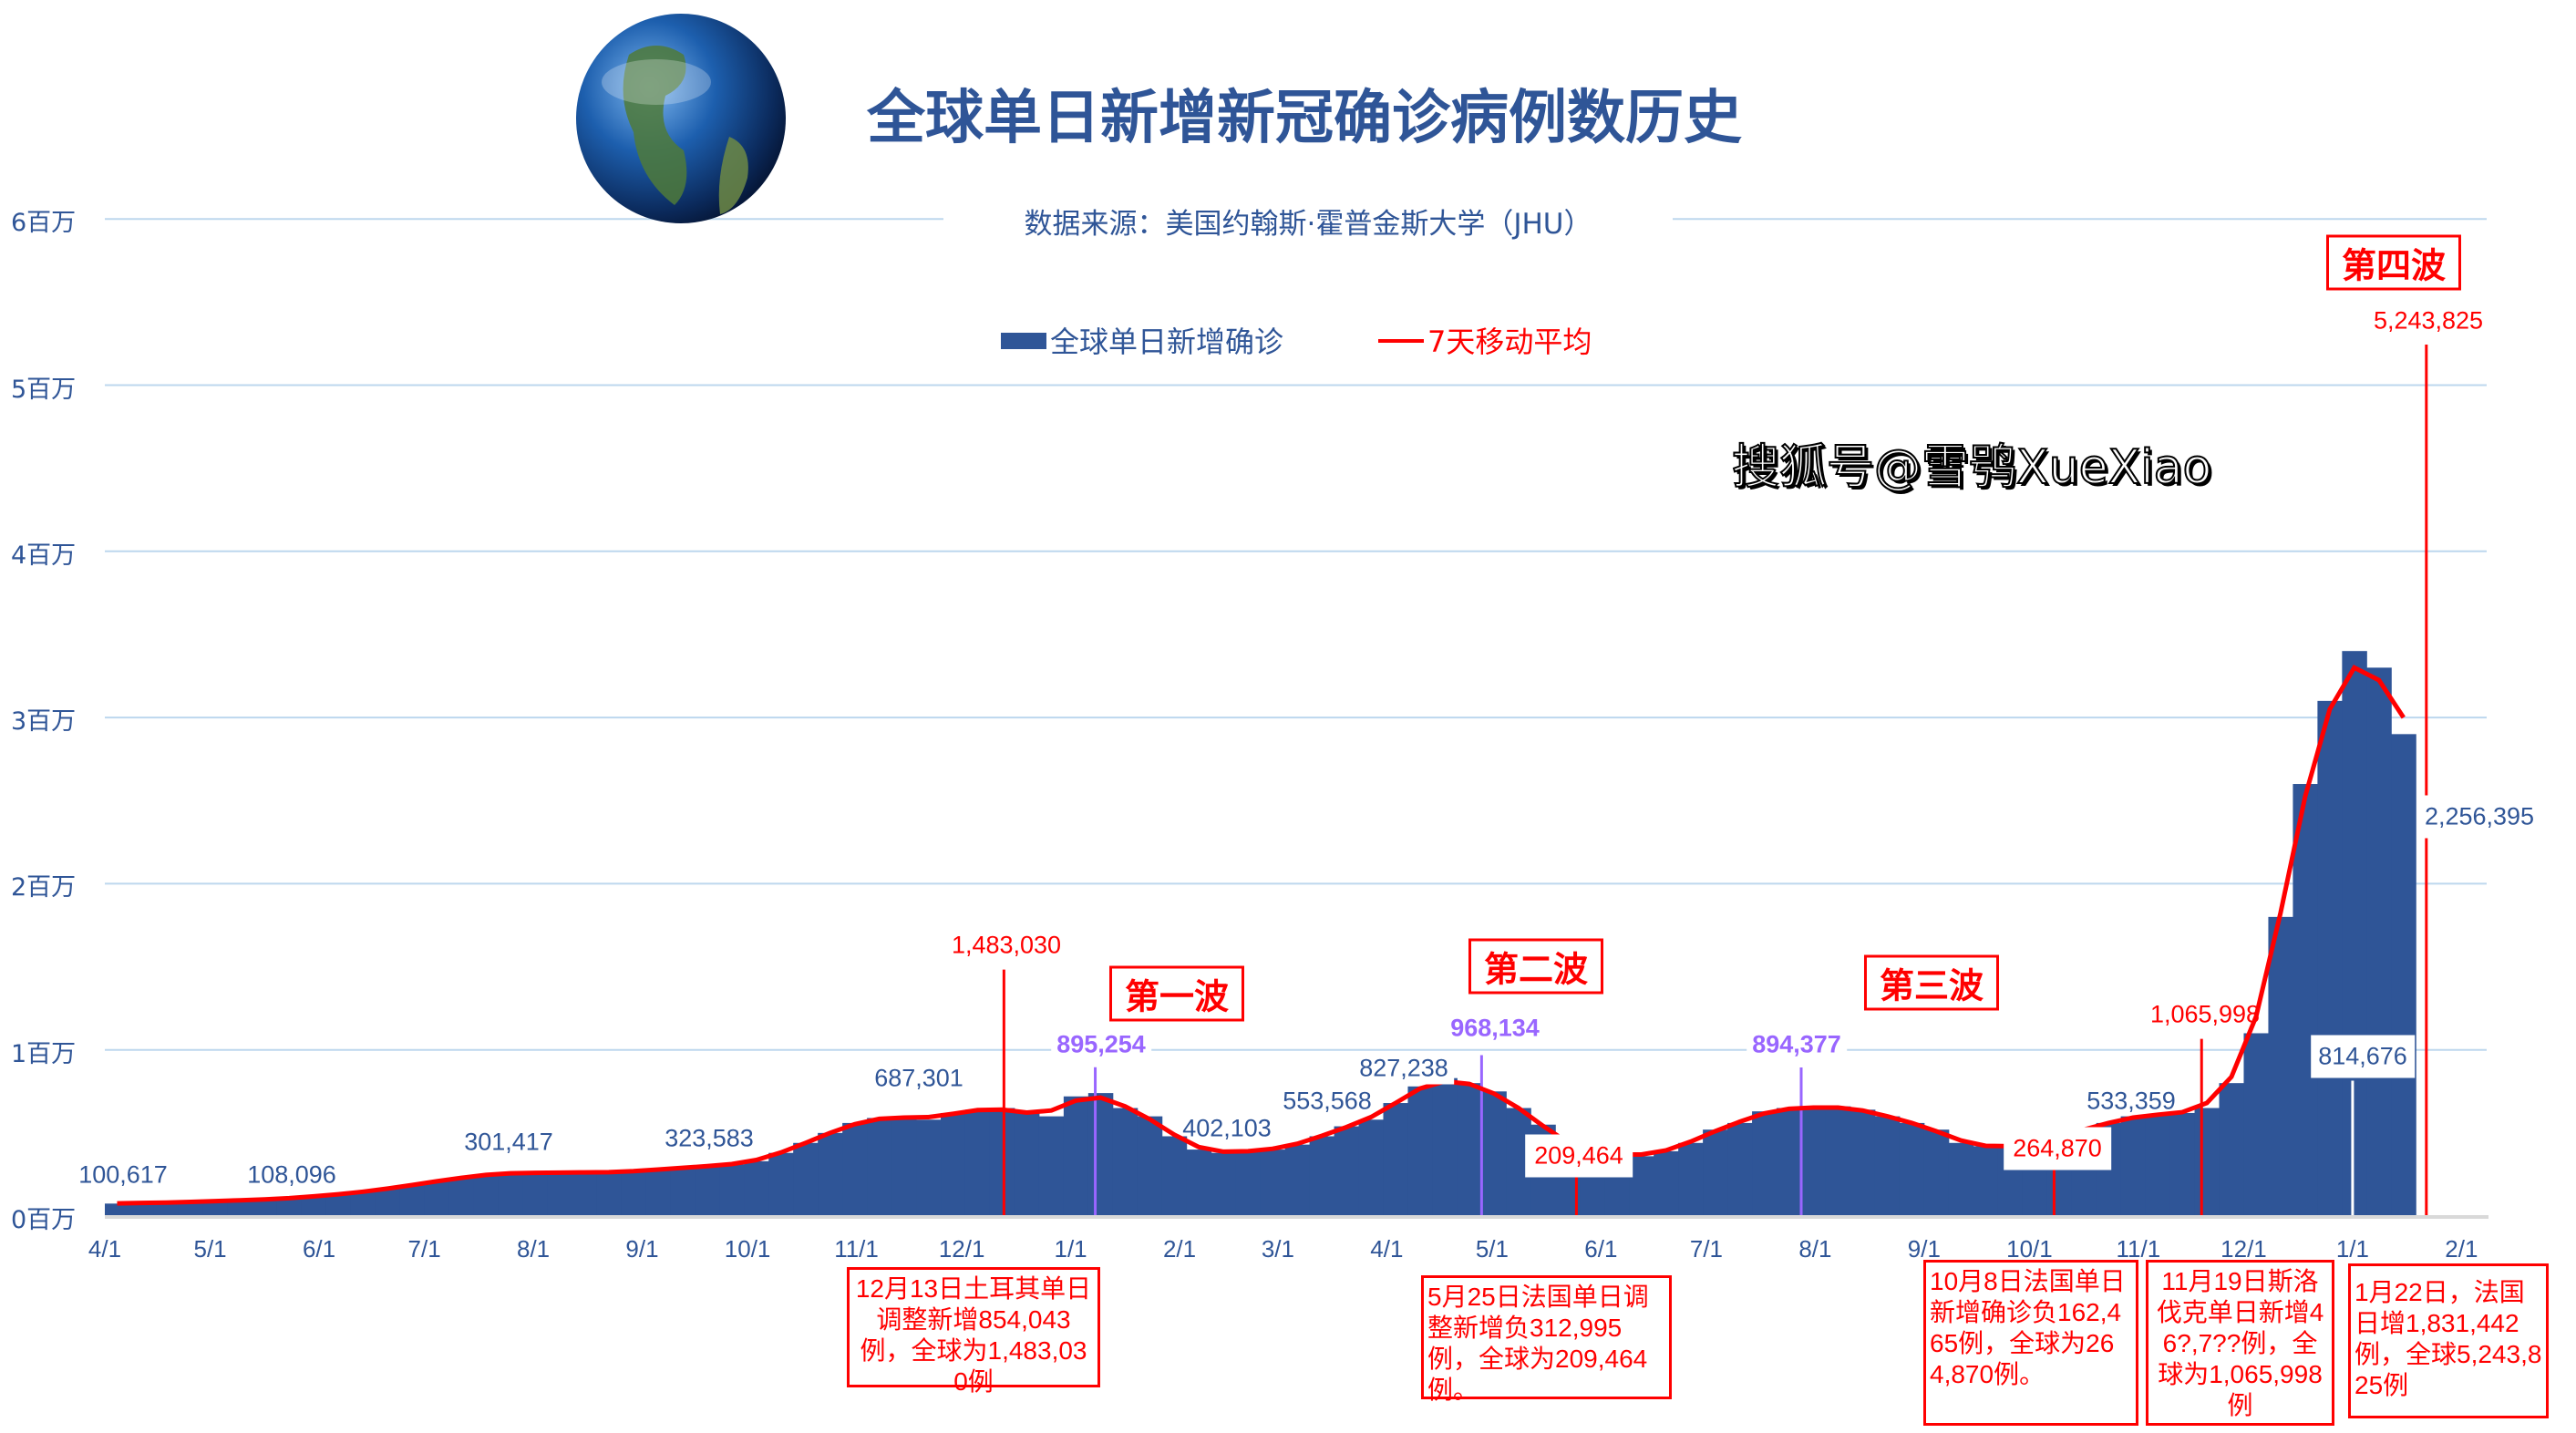  What do you see at coordinates (1579, 1156) in the screenshot?
I see `annotation-label: 209,464` at bounding box center [1579, 1156].